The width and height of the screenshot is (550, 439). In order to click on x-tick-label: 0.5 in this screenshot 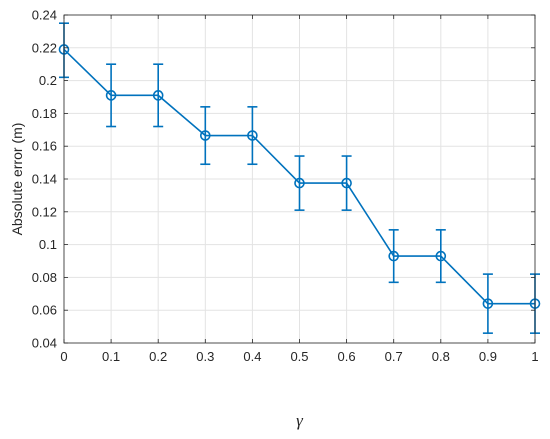, I will do `click(299, 356)`.